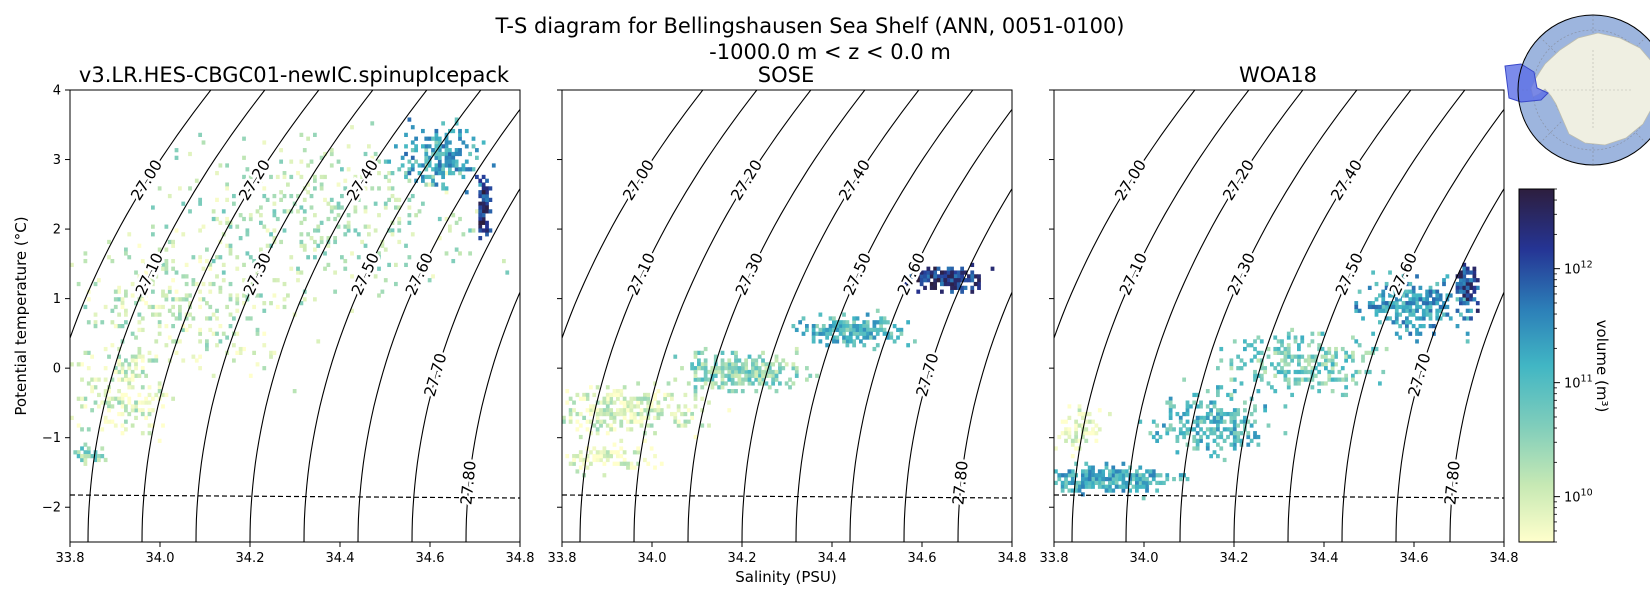 The height and width of the screenshot is (600, 1650). What do you see at coordinates (1012, 558) in the screenshot?
I see `x-tick-label: 34.8` at bounding box center [1012, 558].